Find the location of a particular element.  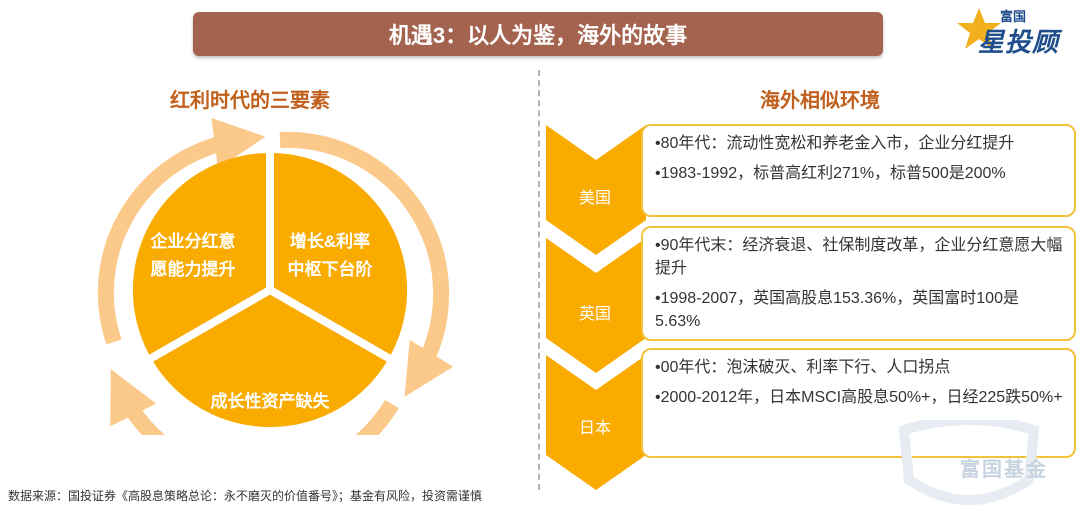

right-section-title: 海外相似环境 is located at coordinates (820, 101).